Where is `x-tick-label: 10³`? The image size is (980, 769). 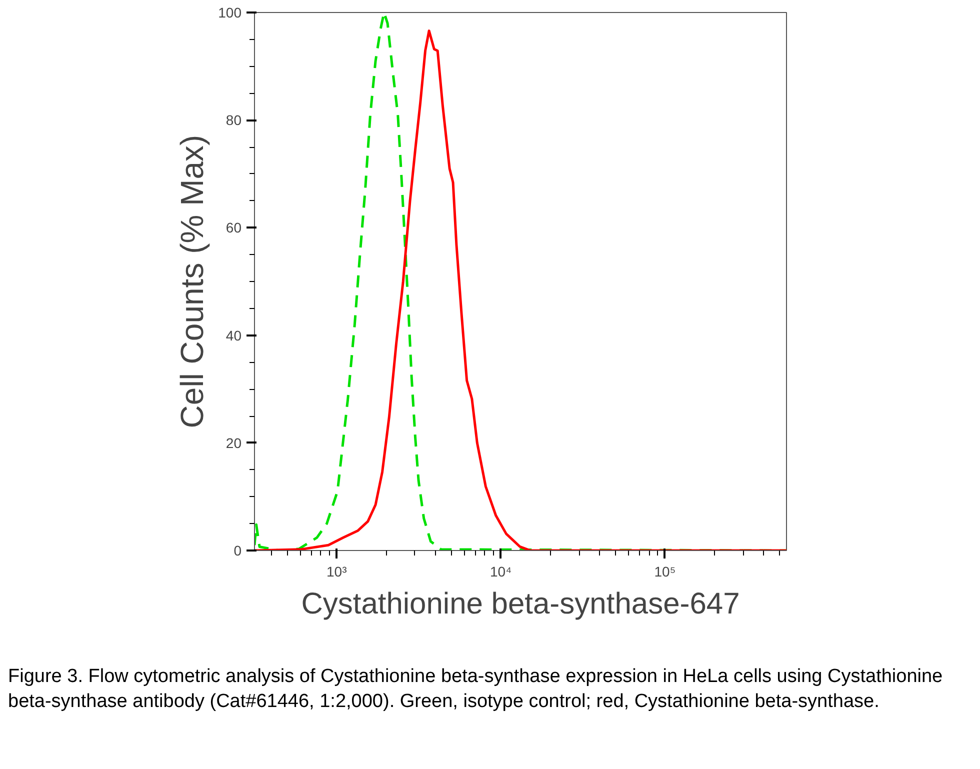
x-tick-label: 10³ is located at coordinates (337, 572).